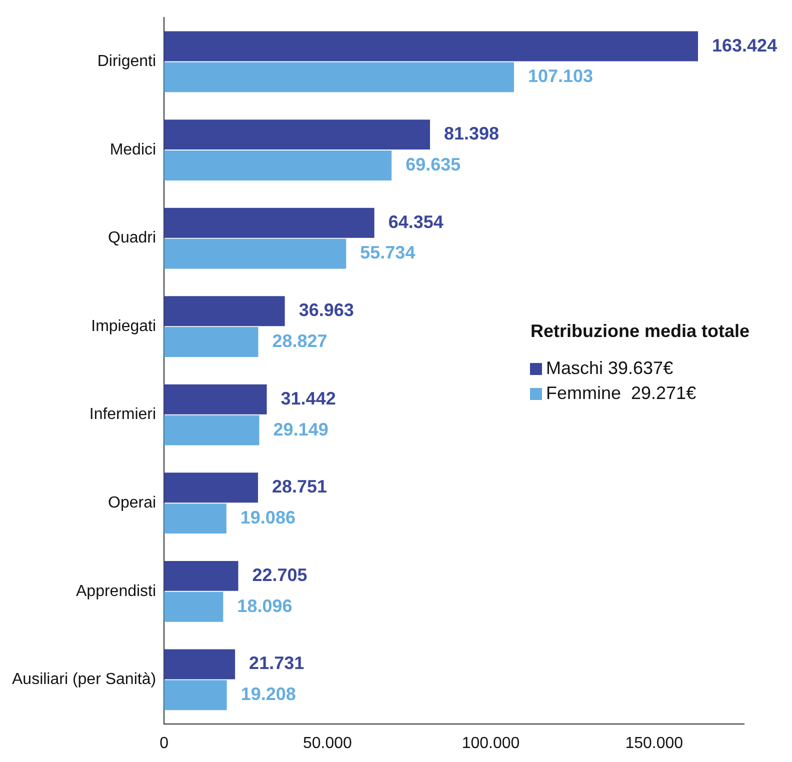 The width and height of the screenshot is (792, 762). Describe the element at coordinates (745, 45) in the screenshot. I see `data-label: 163.424` at that location.